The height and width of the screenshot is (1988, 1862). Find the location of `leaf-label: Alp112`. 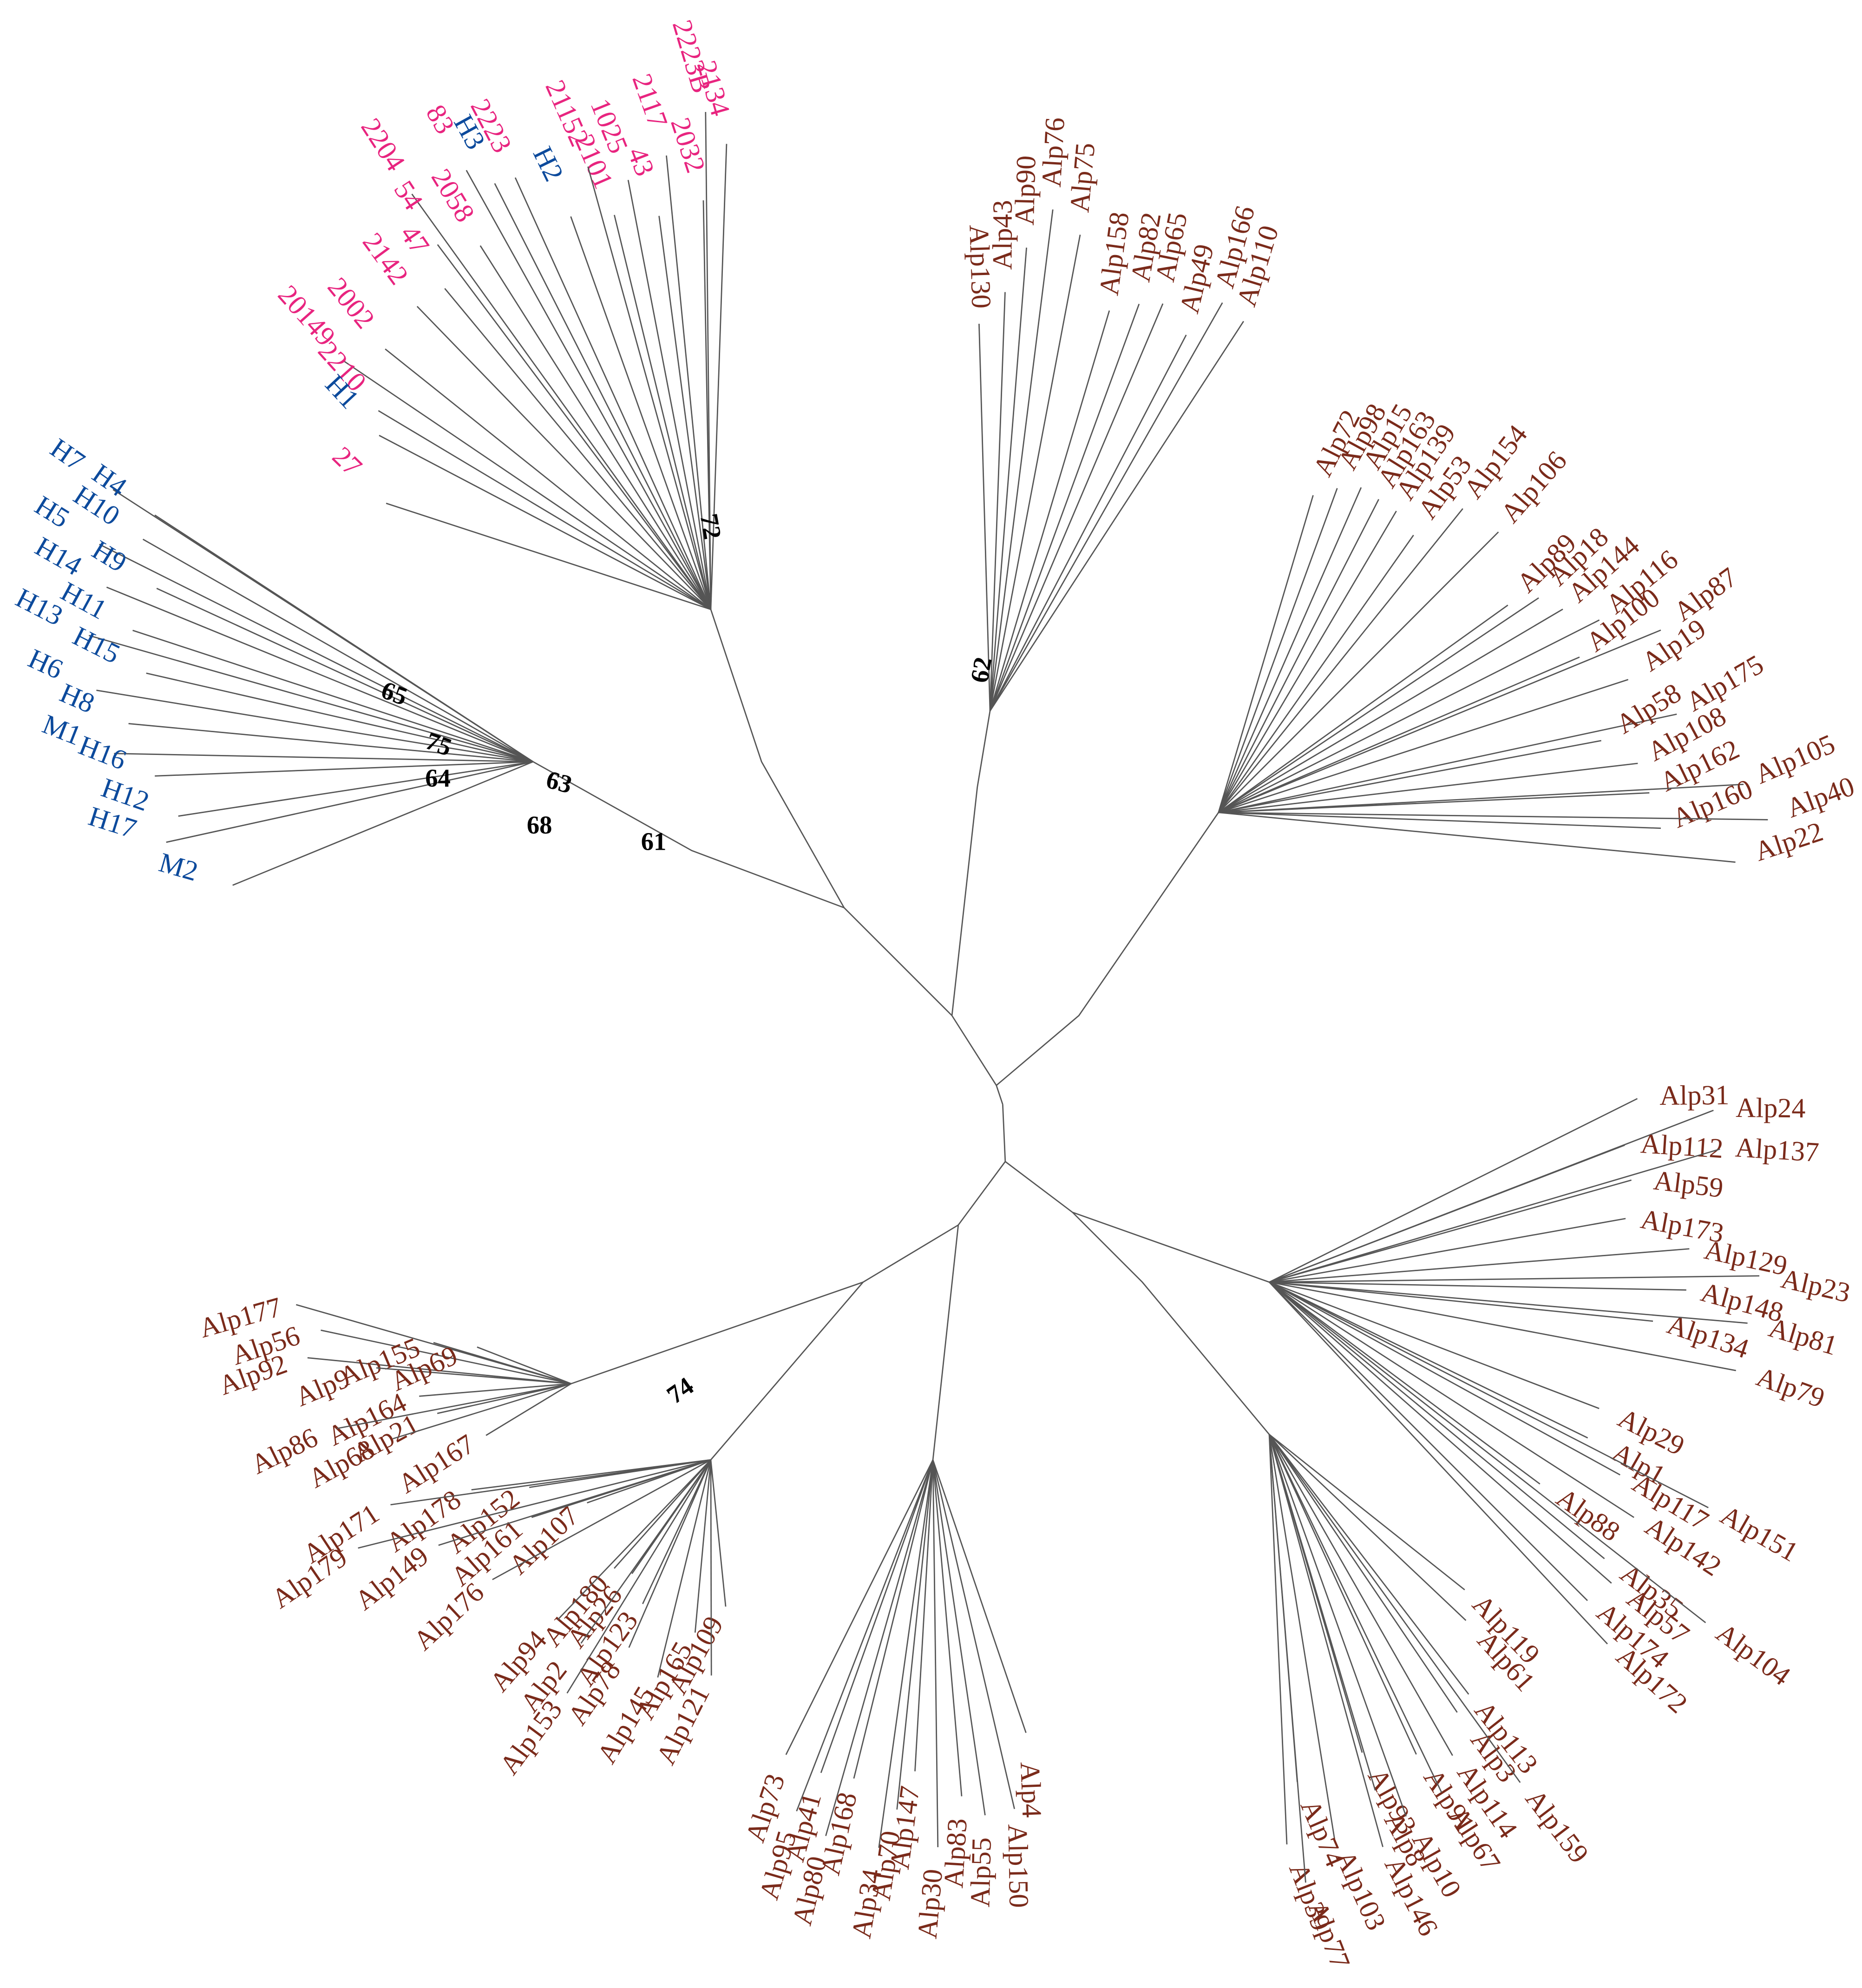

leaf-label: Alp112 is located at coordinates (1681, 1146).